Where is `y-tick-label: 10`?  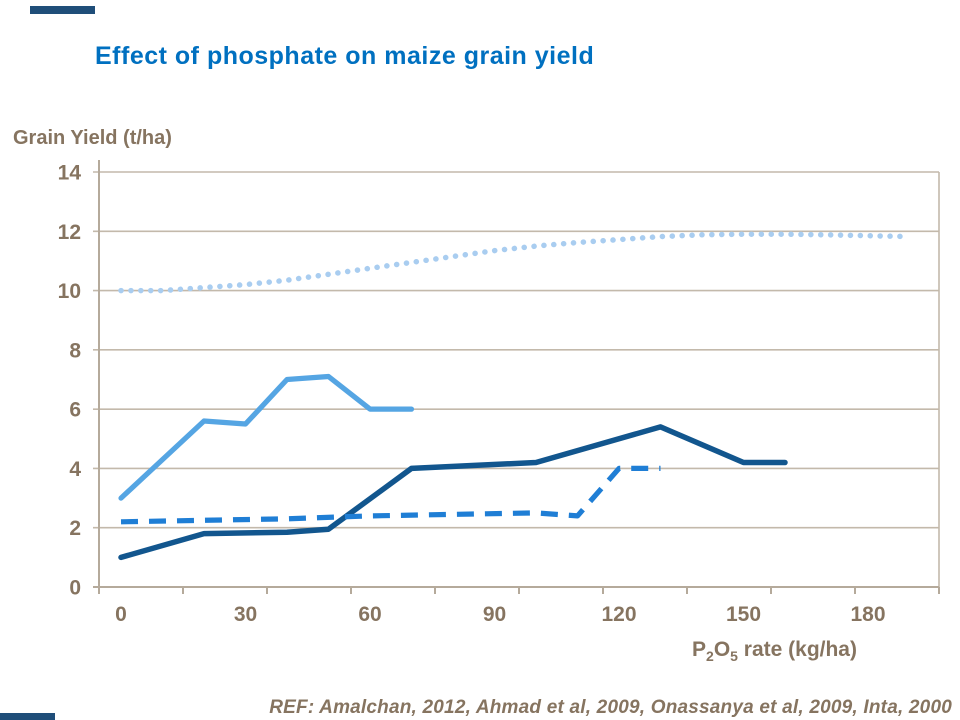
y-tick-label: 10 is located at coordinates (69, 291).